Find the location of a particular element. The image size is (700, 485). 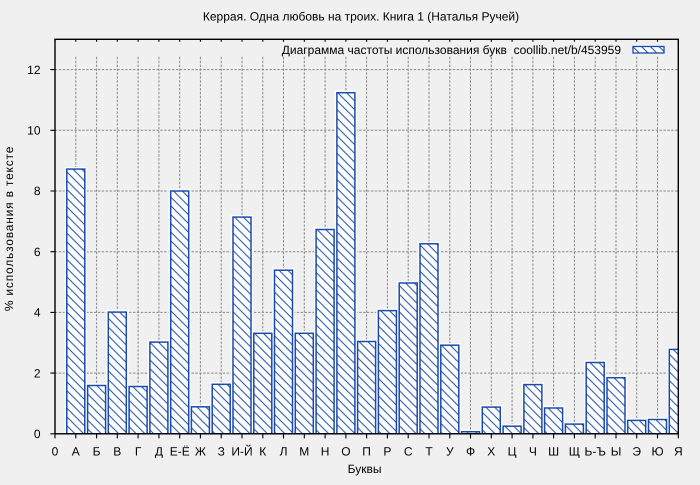

svg-text: Ц is located at coordinates (512, 451).